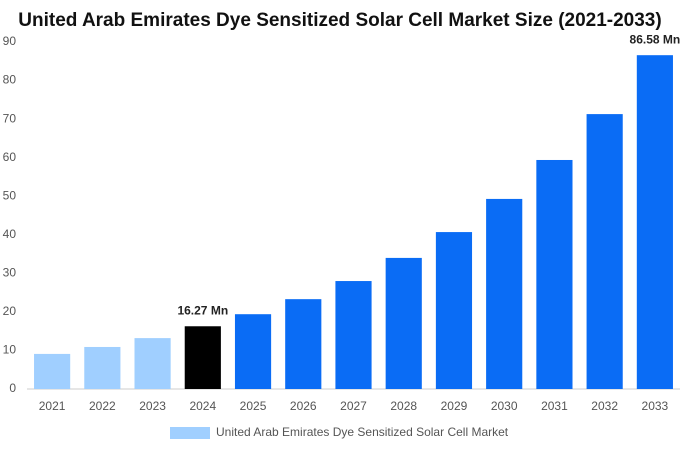 This screenshot has width=680, height=450. What do you see at coordinates (12, 388) in the screenshot?
I see `y-tick-label: 0` at bounding box center [12, 388].